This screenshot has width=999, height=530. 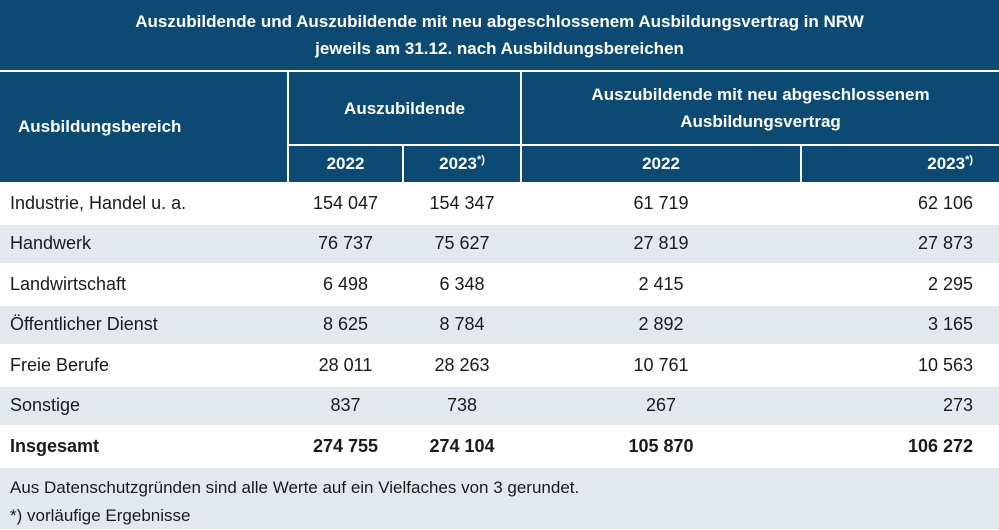 What do you see at coordinates (462, 447) in the screenshot?
I see `total-value: 274 104` at bounding box center [462, 447].